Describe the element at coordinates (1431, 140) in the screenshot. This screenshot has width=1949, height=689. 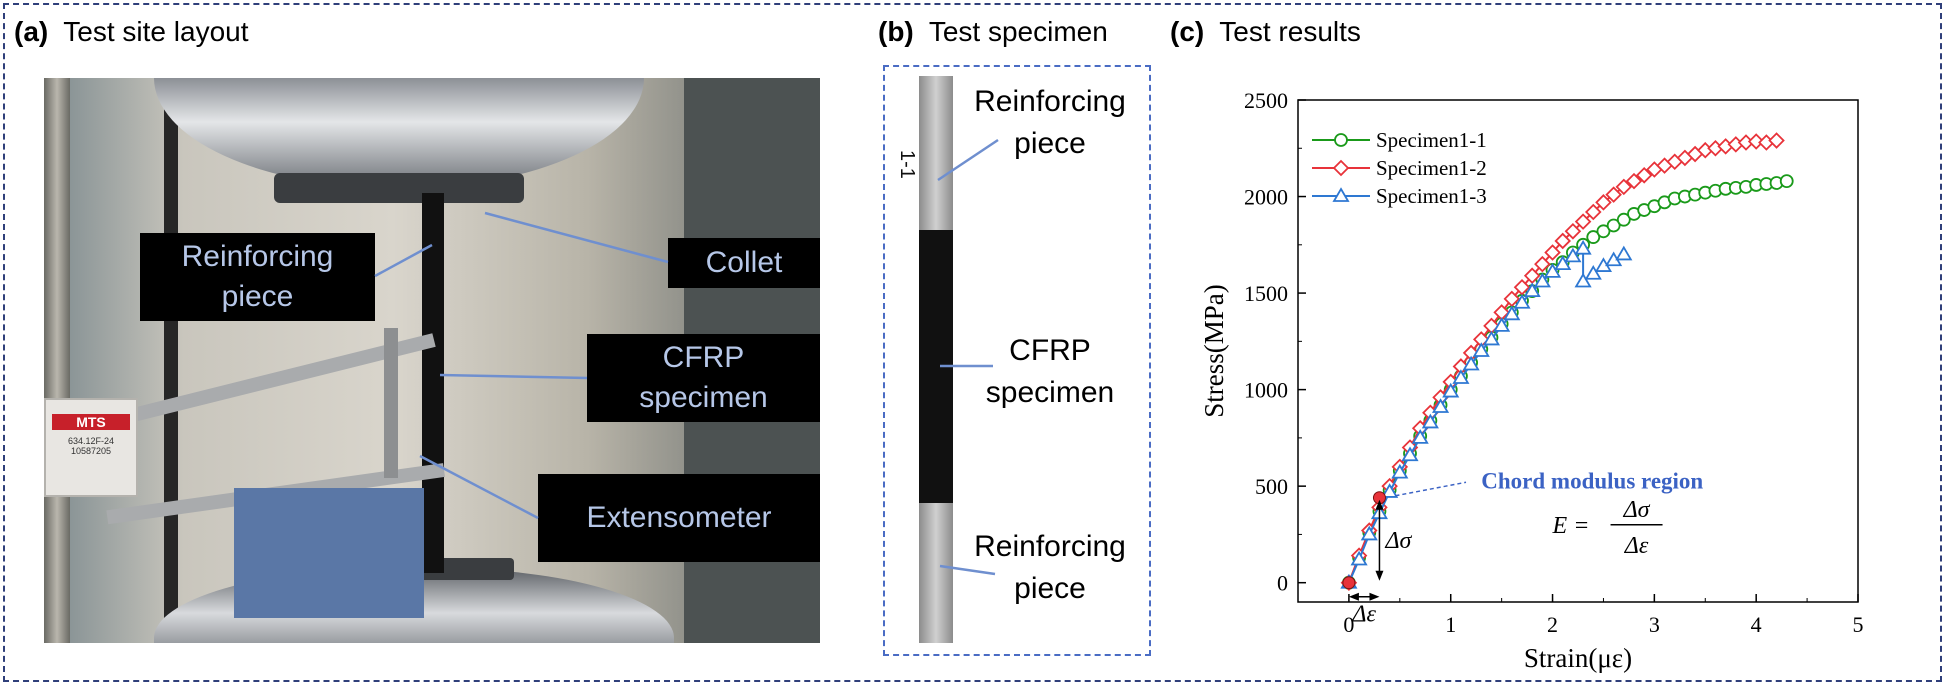
I see `legend-label: Specimen1-1` at that location.